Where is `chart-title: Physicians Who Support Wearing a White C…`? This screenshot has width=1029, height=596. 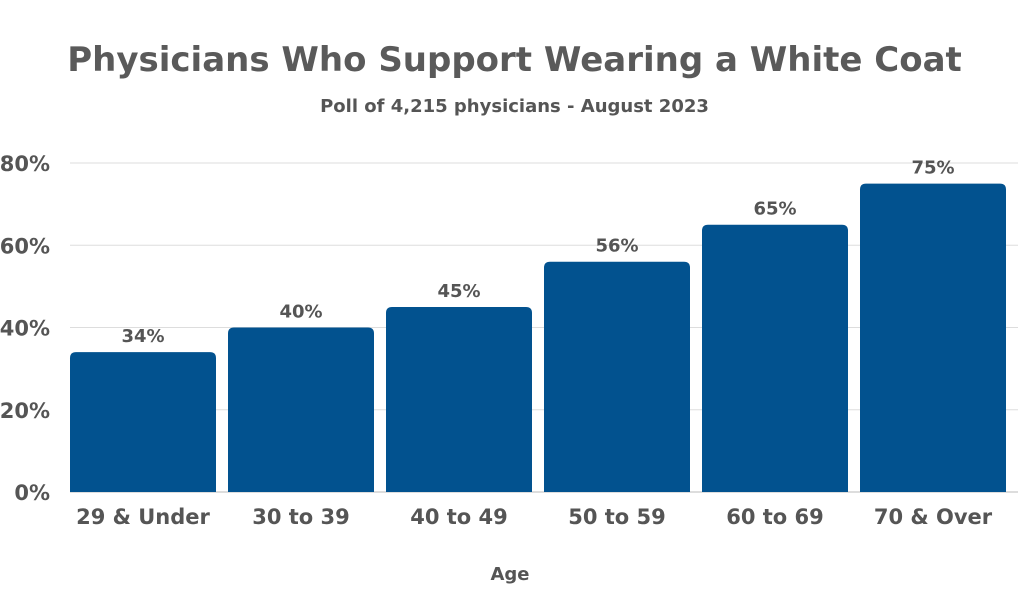
chart-title: Physicians Who Support Wearing a White C… is located at coordinates (514, 60).